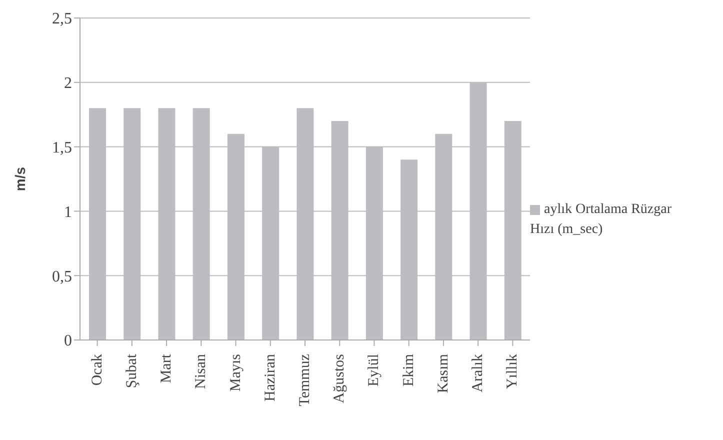 The width and height of the screenshot is (723, 440). Describe the element at coordinates (236, 373) in the screenshot. I see `x-tick-label: Mayıs` at that location.